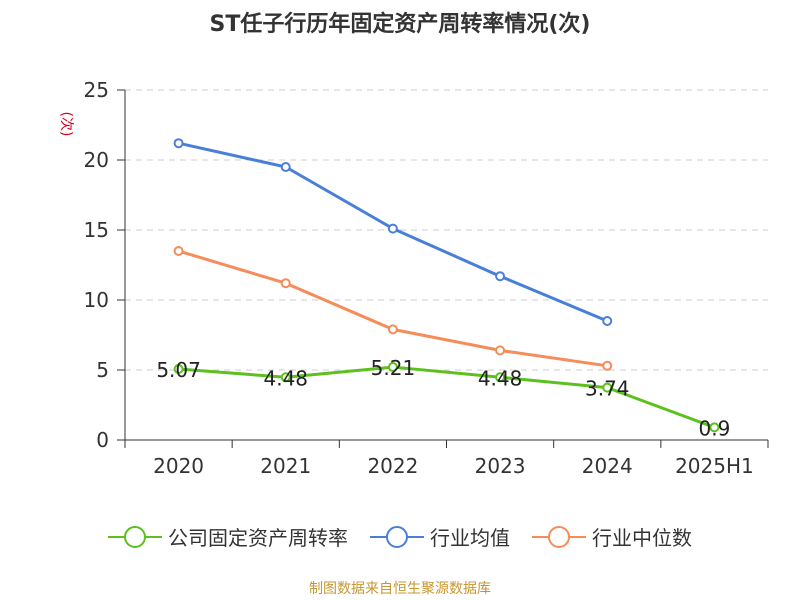 This screenshot has width=800, height=600. I want to click on legend-label-company: 公司固定资产周转率, so click(258, 538).